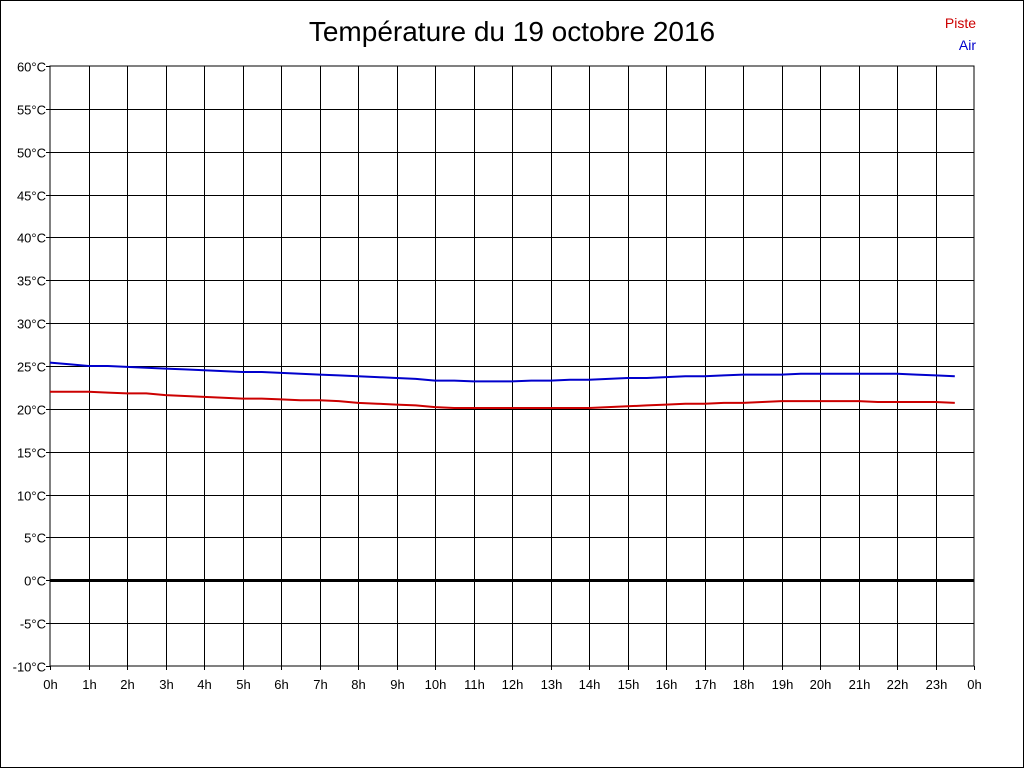 The image size is (1024, 768). What do you see at coordinates (960, 23) in the screenshot?
I see `legend-entry-piste: Piste` at bounding box center [960, 23].